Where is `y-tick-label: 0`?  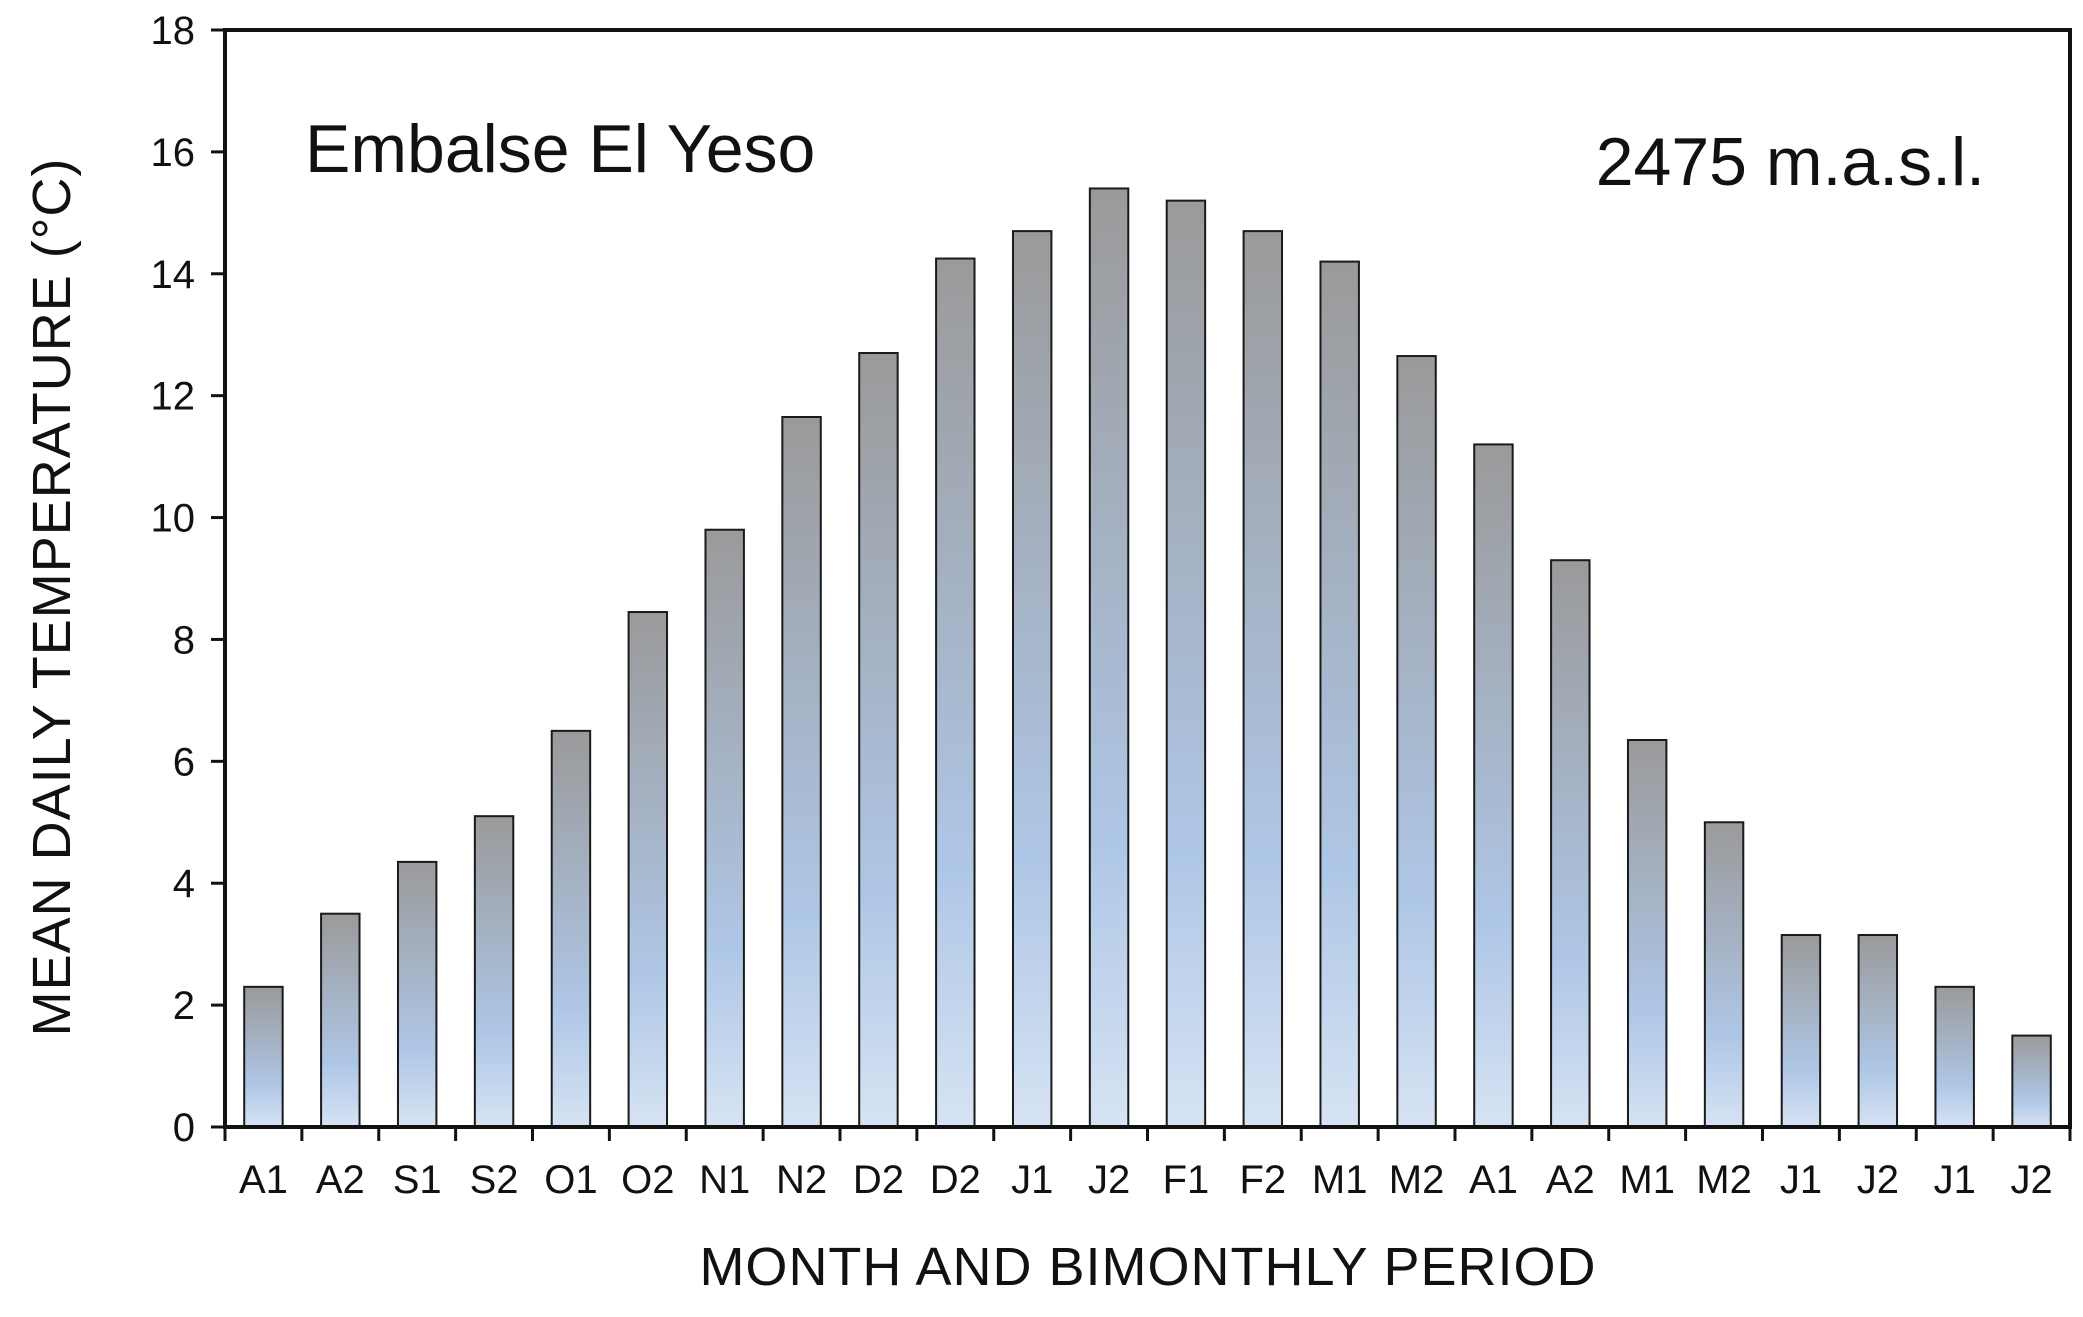 y-tick-label: 0 is located at coordinates (184, 1128).